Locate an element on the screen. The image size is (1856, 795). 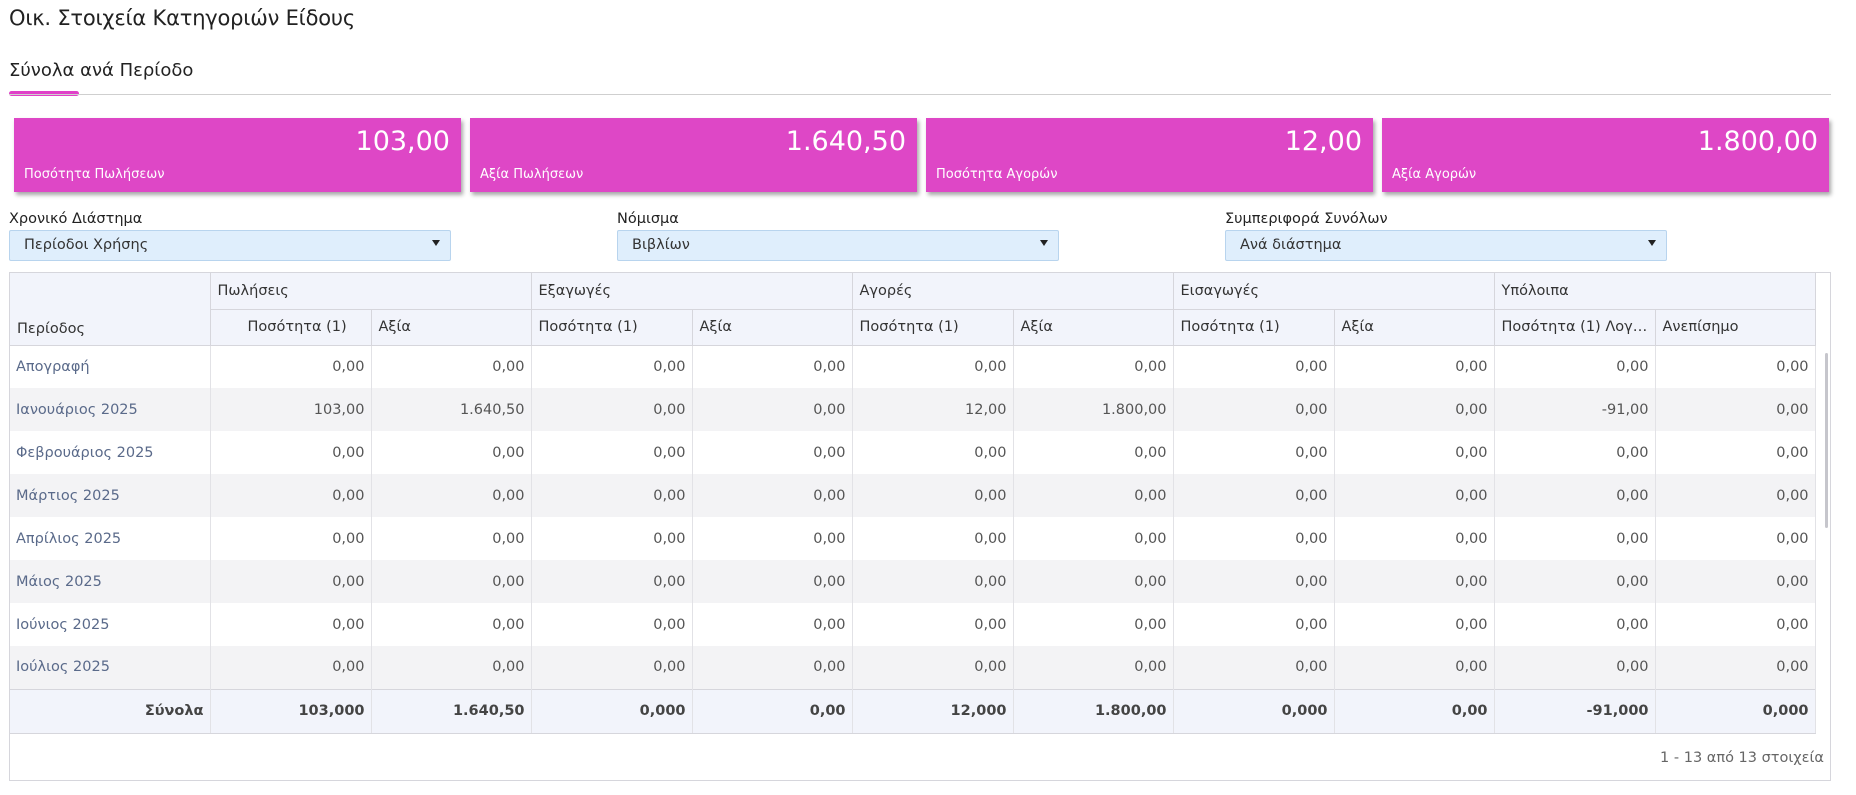
value-cell: 1.640,50 is located at coordinates (451, 409).